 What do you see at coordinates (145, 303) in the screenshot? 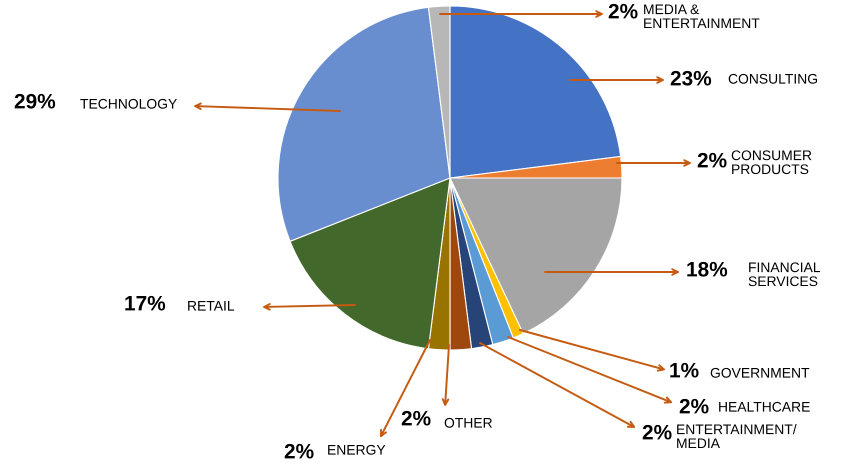
I see `data-label: 17%` at bounding box center [145, 303].